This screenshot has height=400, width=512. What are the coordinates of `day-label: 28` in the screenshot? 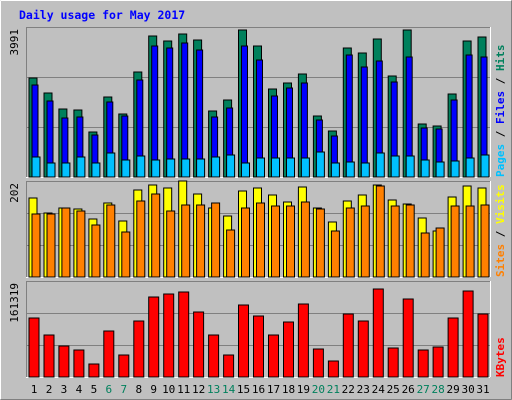 It's located at (437, 389).